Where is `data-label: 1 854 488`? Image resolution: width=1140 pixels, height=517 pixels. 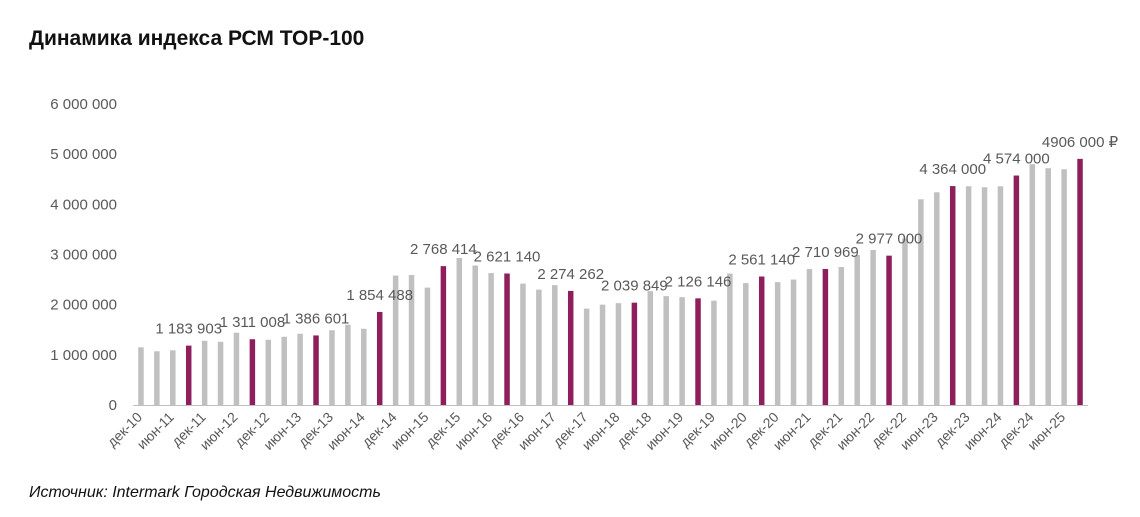 data-label: 1 854 488 is located at coordinates (379, 295).